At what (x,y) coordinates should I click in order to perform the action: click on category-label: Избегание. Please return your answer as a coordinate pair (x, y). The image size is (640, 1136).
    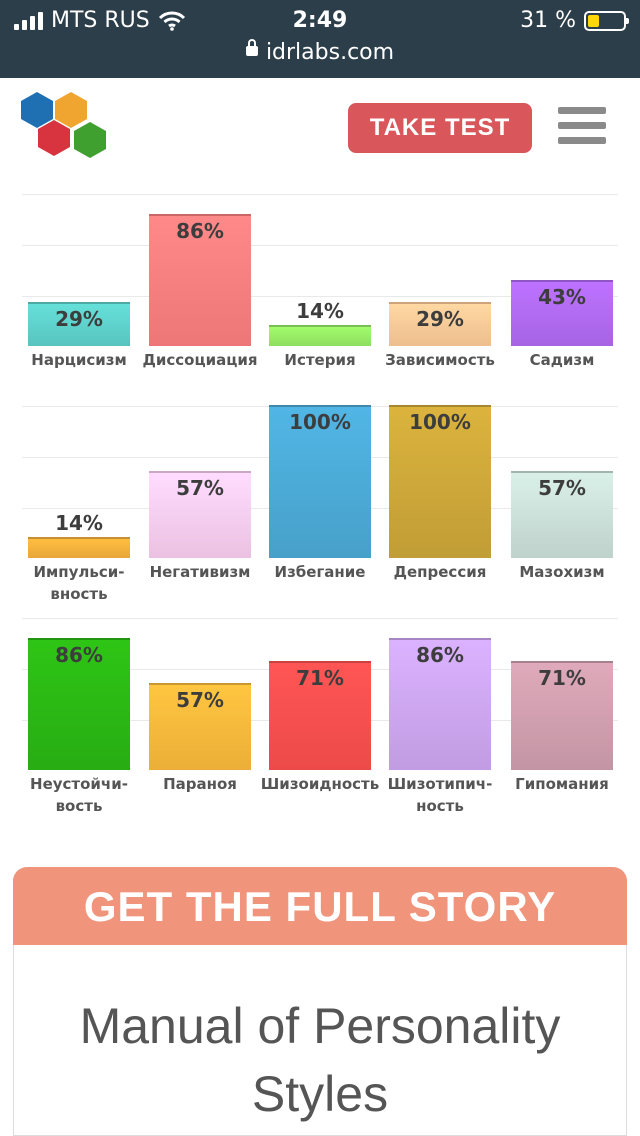
    Looking at the image, I should click on (320, 572).